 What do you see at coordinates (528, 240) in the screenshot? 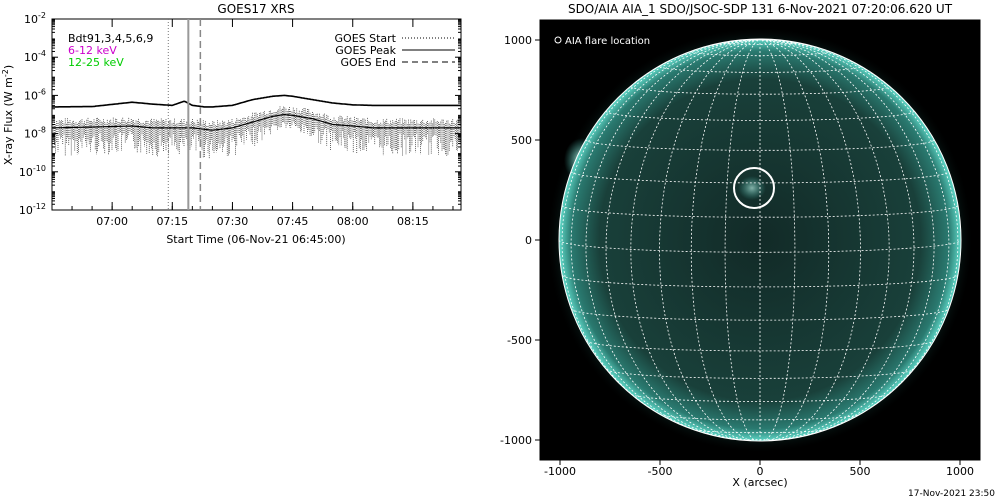
I see `aia-y-tick-label: 0` at bounding box center [528, 240].